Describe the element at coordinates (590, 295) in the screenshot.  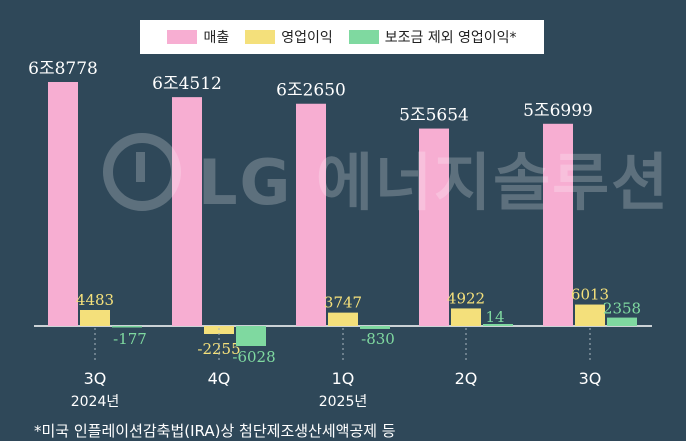
I see `label-operating-profit-4: 6013` at that location.